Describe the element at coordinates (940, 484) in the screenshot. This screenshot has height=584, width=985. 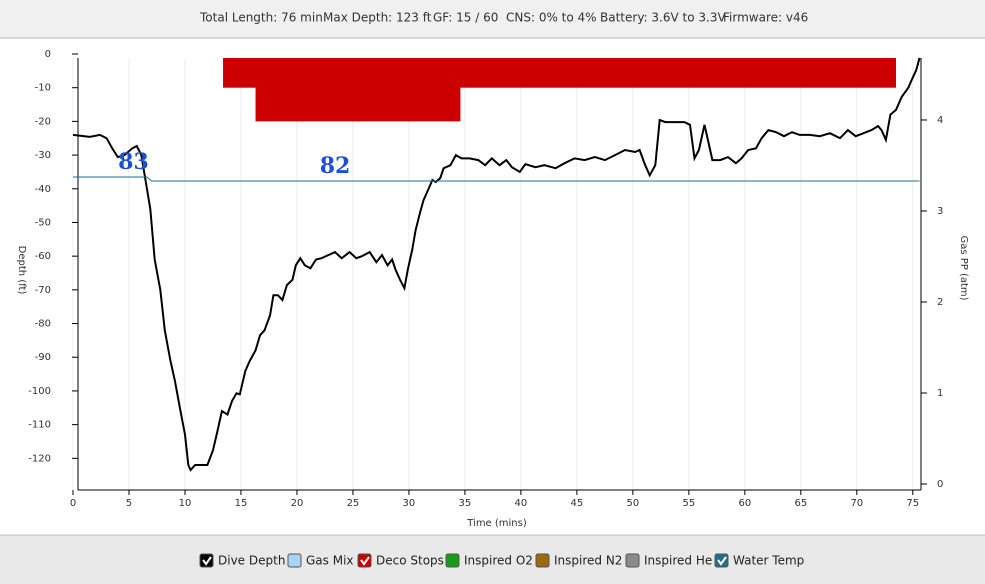
I see `y2-tick-label: 0` at that location.